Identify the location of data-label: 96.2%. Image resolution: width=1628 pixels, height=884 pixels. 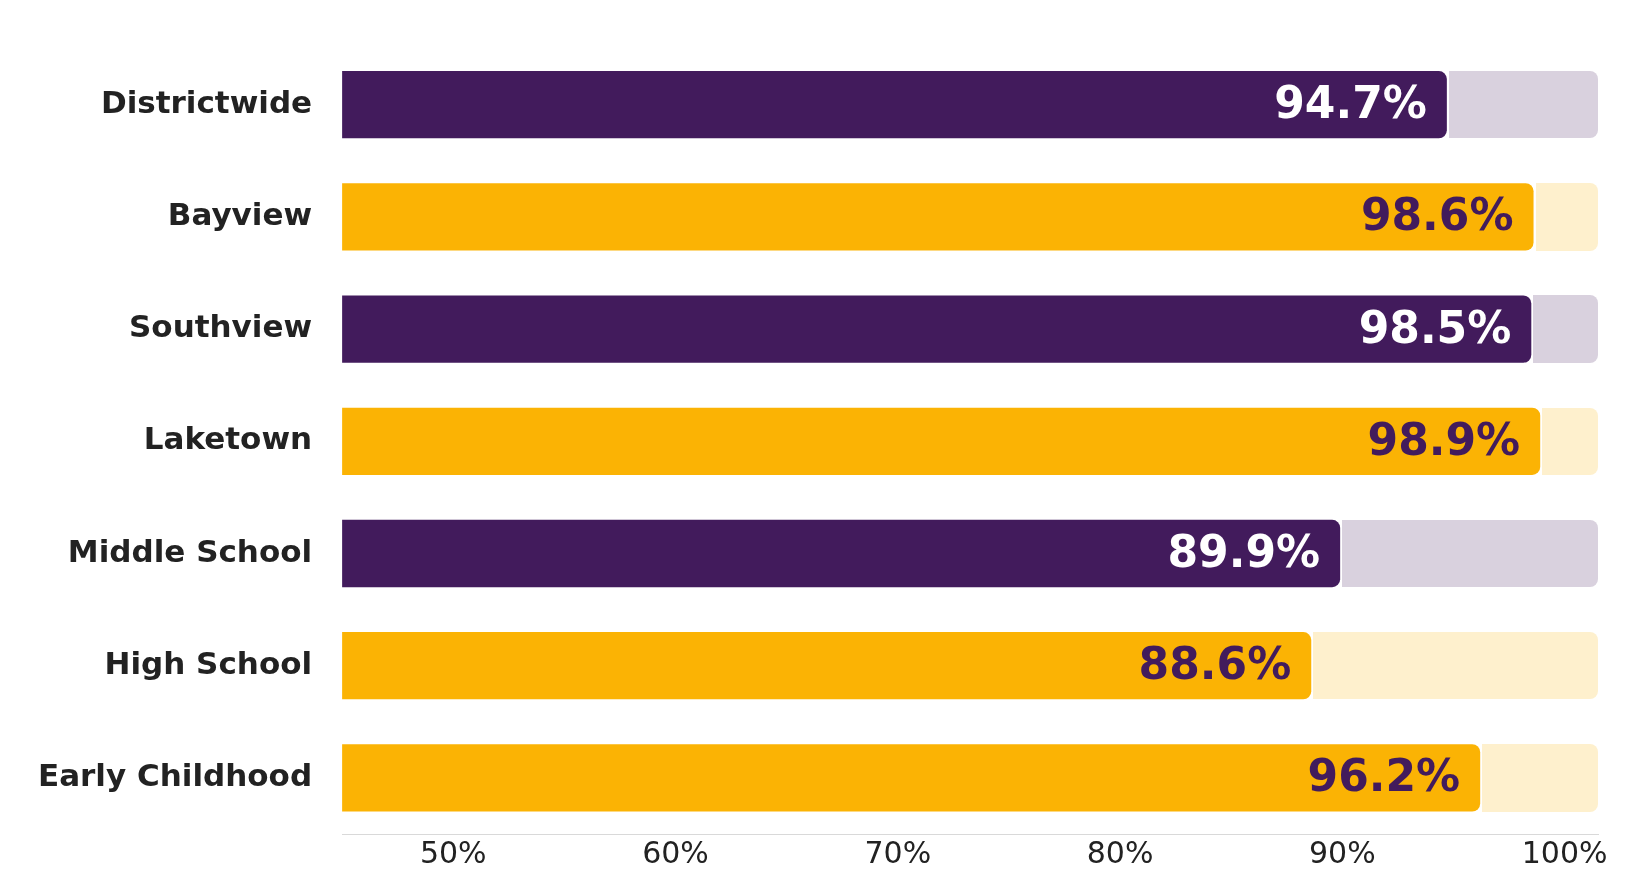
(1384, 776).